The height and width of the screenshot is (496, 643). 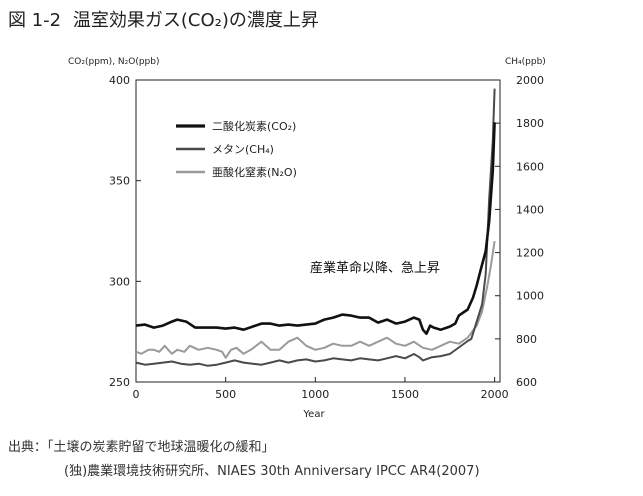 I want to click on right-y-tick-label: 1000, so click(x=530, y=296).